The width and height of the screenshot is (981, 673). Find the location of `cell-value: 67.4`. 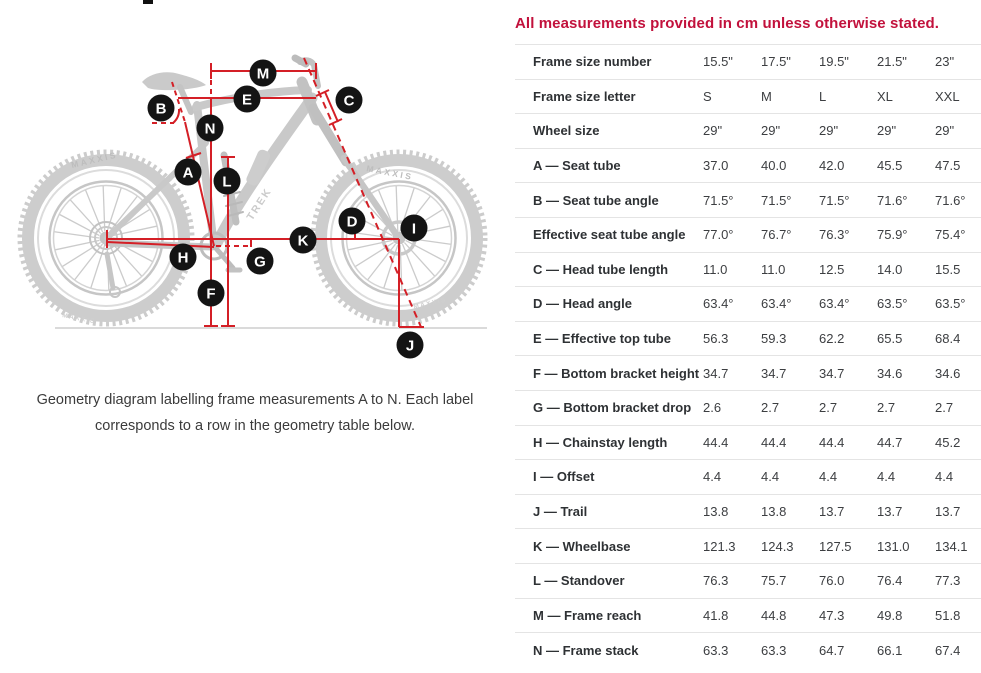

cell-value: 67.4 is located at coordinates (948, 650).